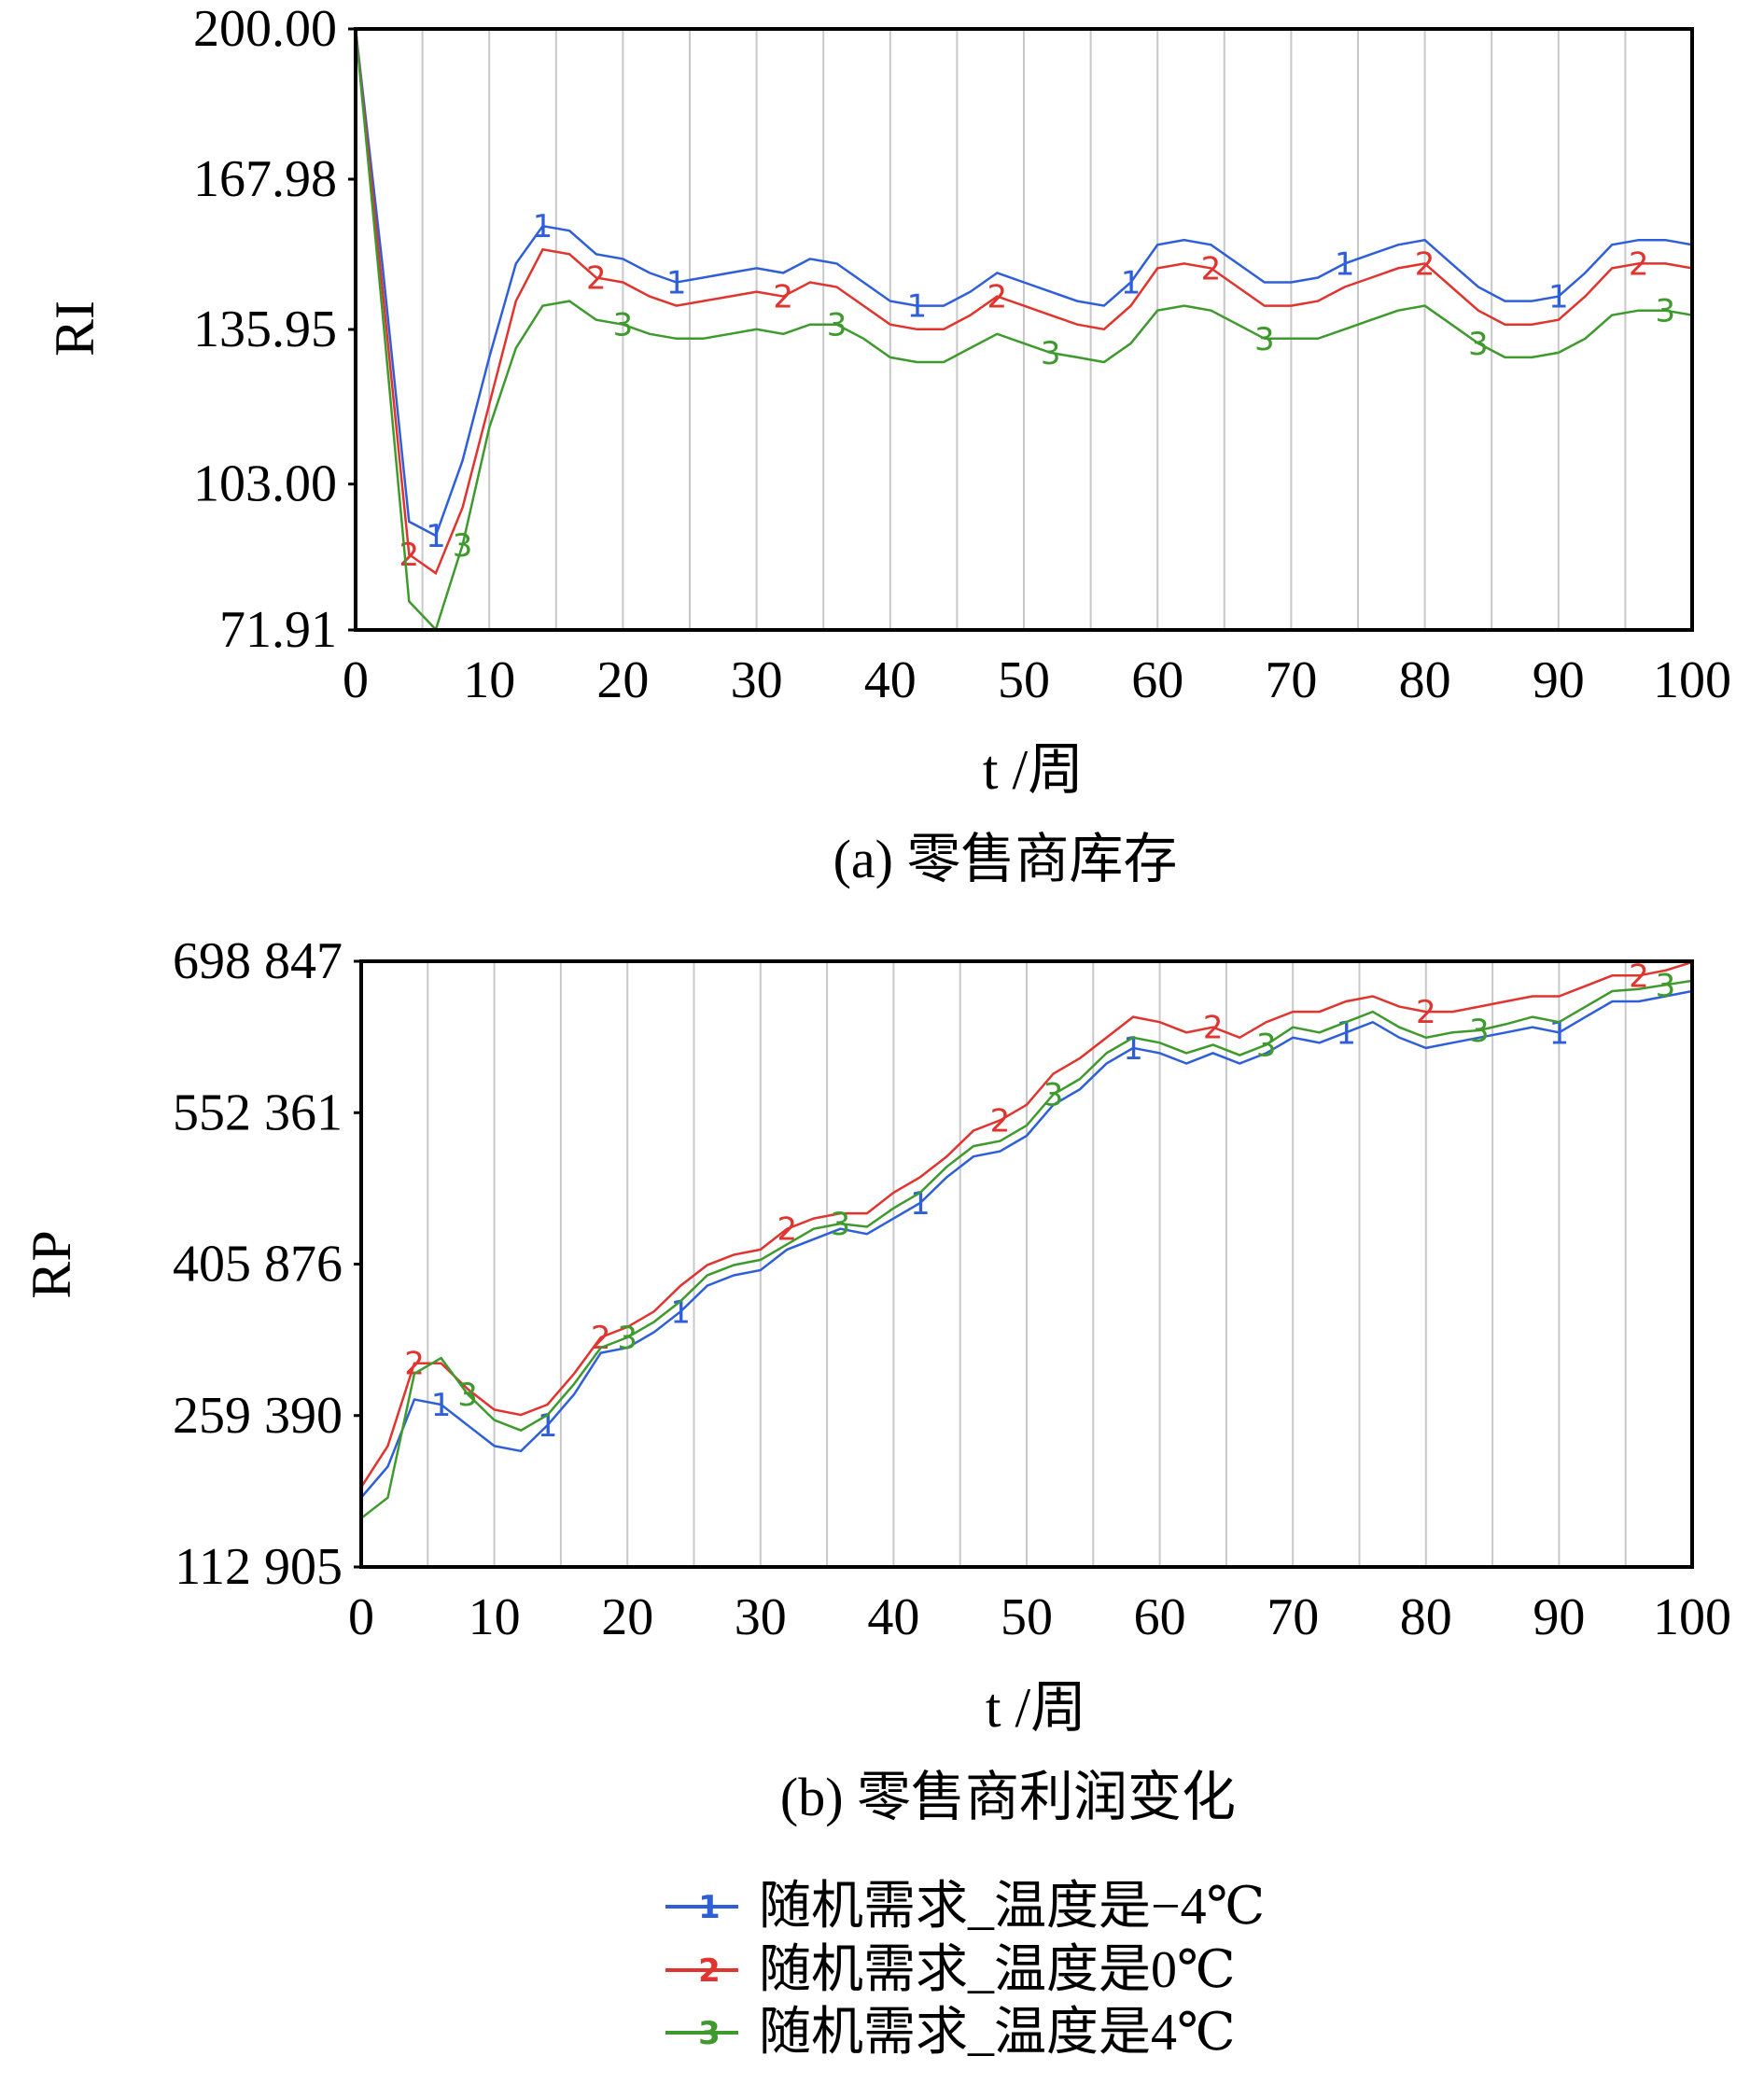 This screenshot has width=1764, height=2084. Describe the element at coordinates (709, 1907) in the screenshot. I see `legend-marker: 1` at that location.